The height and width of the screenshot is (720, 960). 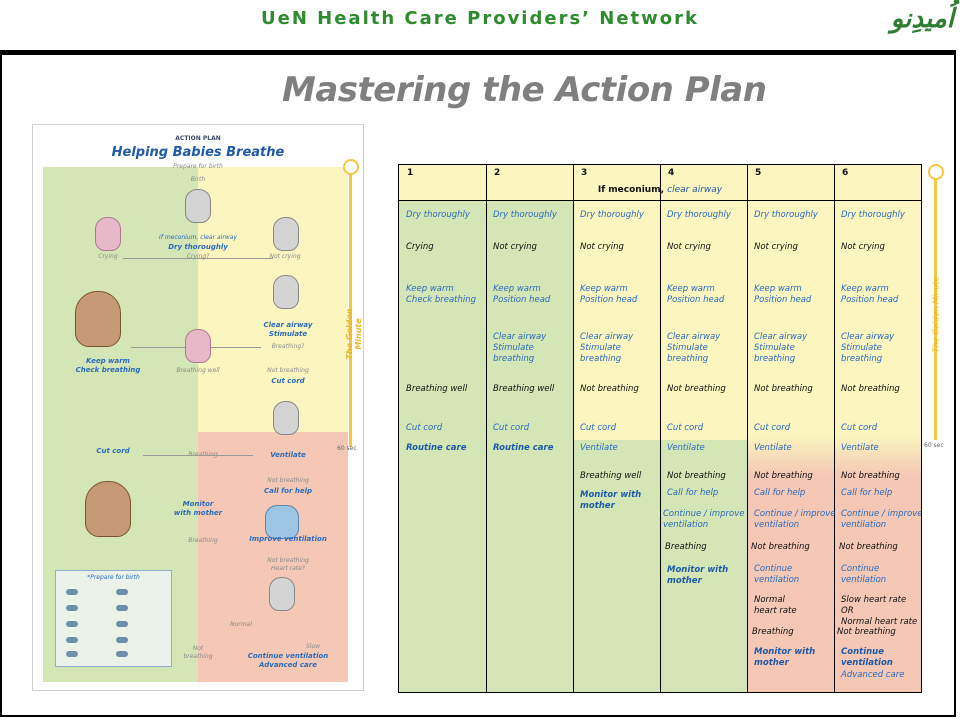 I want to click on table-cell: Normal, so click(x=769, y=600).